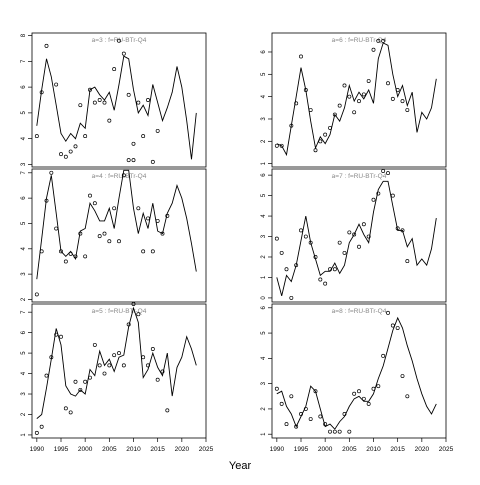 The height and width of the screenshot is (485, 480). What do you see at coordinates (24, 87) in the screenshot?
I see `y-tick-label: 6` at bounding box center [24, 87].